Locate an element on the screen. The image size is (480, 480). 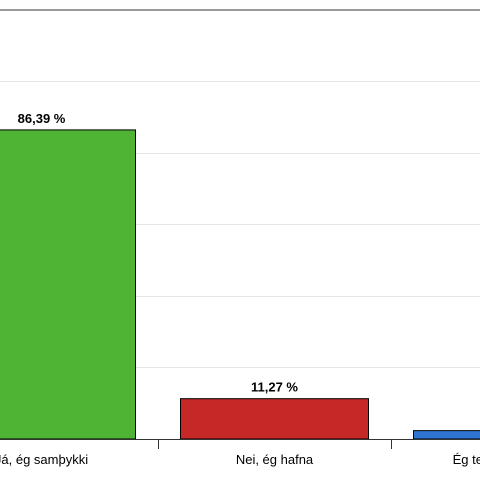
data-label: 11,27 % is located at coordinates (274, 387).